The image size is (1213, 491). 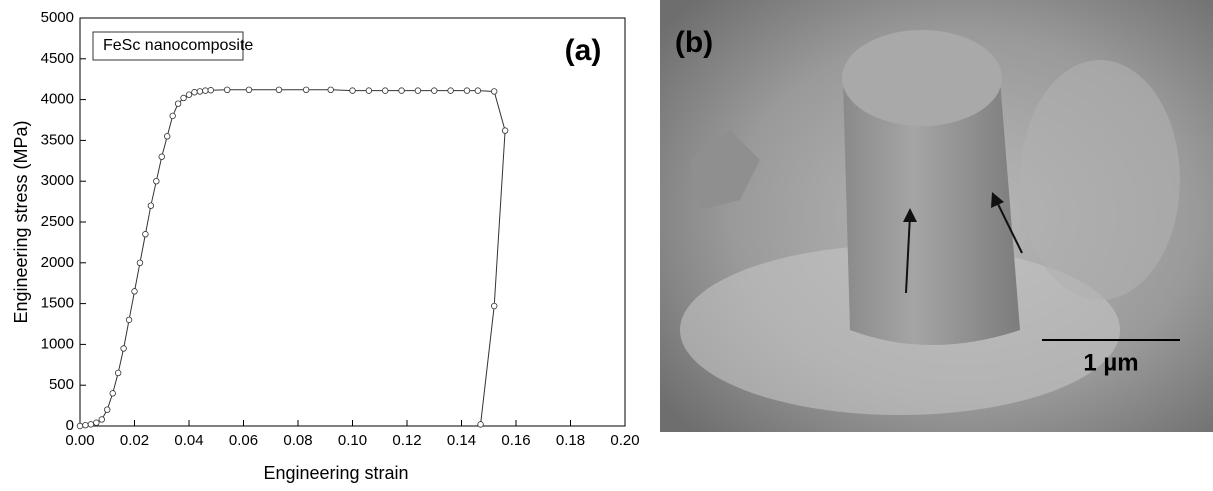 I want to click on panel-label: (a), so click(x=583, y=50).